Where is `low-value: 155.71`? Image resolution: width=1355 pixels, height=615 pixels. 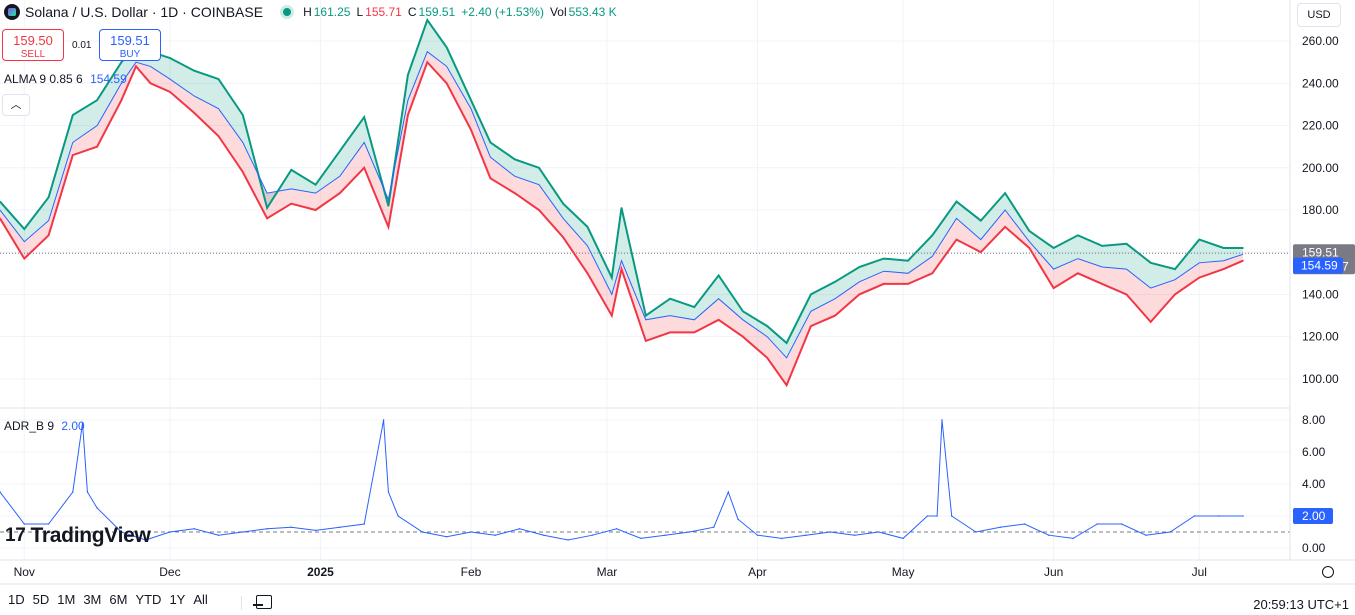 low-value: 155.71 is located at coordinates (383, 12).